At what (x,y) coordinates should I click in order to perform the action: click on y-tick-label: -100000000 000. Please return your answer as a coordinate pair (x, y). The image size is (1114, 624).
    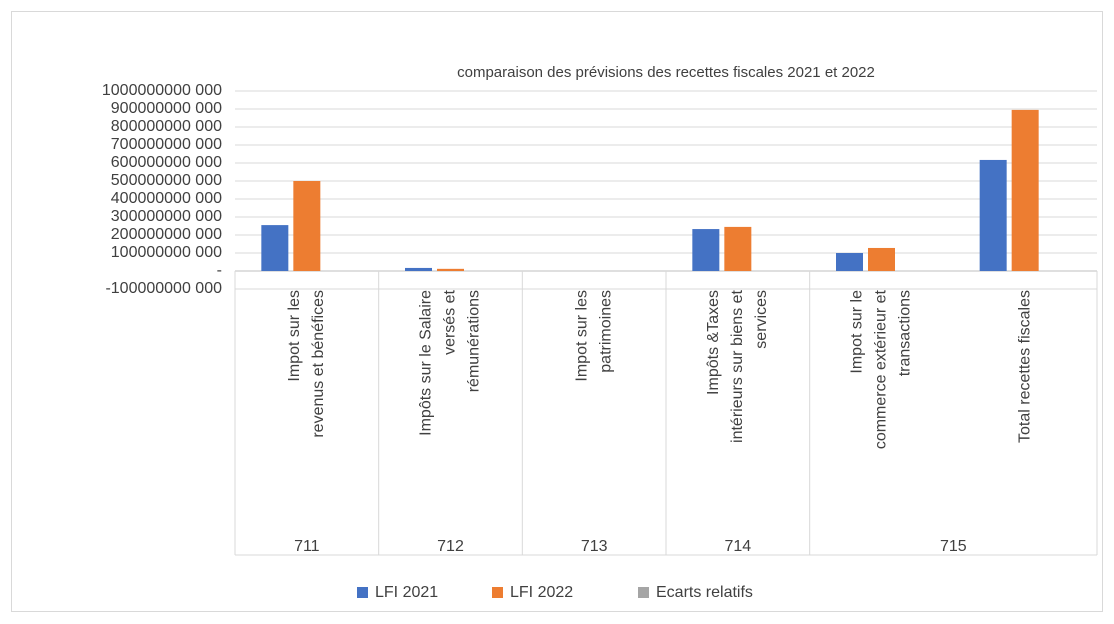
    Looking at the image, I should click on (163, 288).